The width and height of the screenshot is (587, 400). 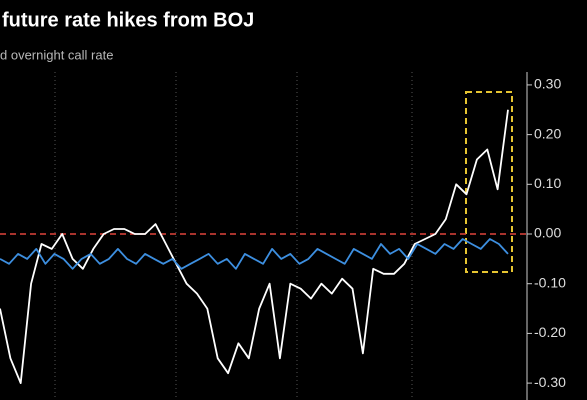 What do you see at coordinates (550, 382) in the screenshot?
I see `y-tick-label: -0.30` at bounding box center [550, 382].